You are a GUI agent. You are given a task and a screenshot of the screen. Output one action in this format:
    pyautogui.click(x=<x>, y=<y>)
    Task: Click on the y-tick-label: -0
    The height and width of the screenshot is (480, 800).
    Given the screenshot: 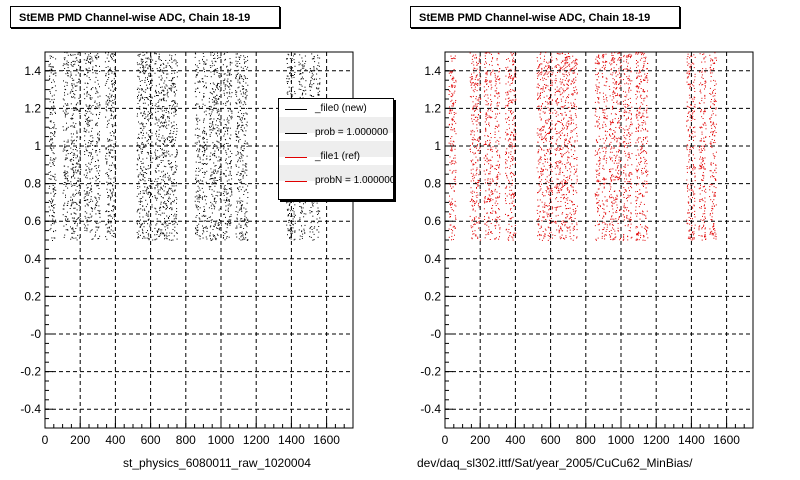 What is the action you would take?
    pyautogui.click(x=35, y=334)
    